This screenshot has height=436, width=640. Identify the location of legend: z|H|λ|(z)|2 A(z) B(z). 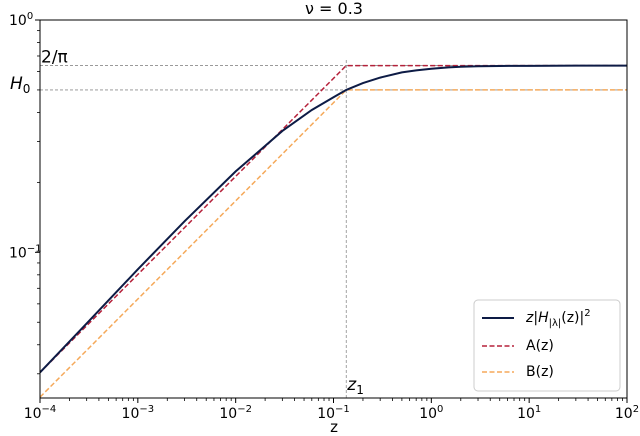
(547, 345).